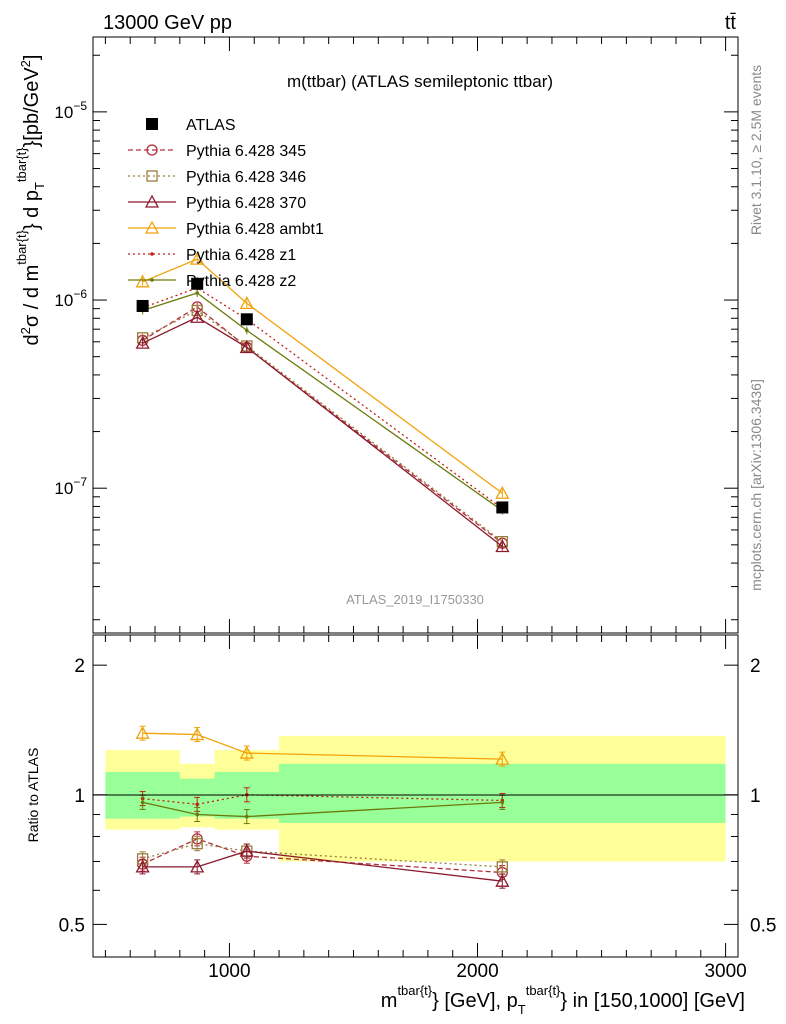 The width and height of the screenshot is (786, 1024). I want to click on legend-label-1: Pythia 6.428 346, so click(246, 177).